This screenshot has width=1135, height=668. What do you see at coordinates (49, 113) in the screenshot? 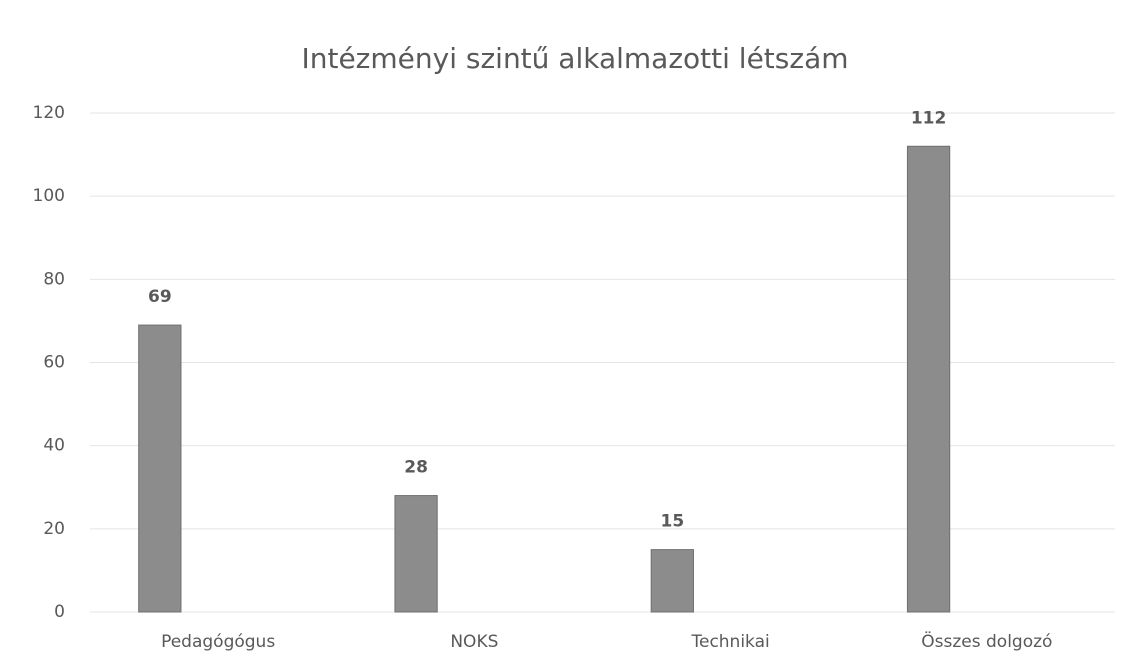
I see `y-tick-label: 120` at bounding box center [49, 113].